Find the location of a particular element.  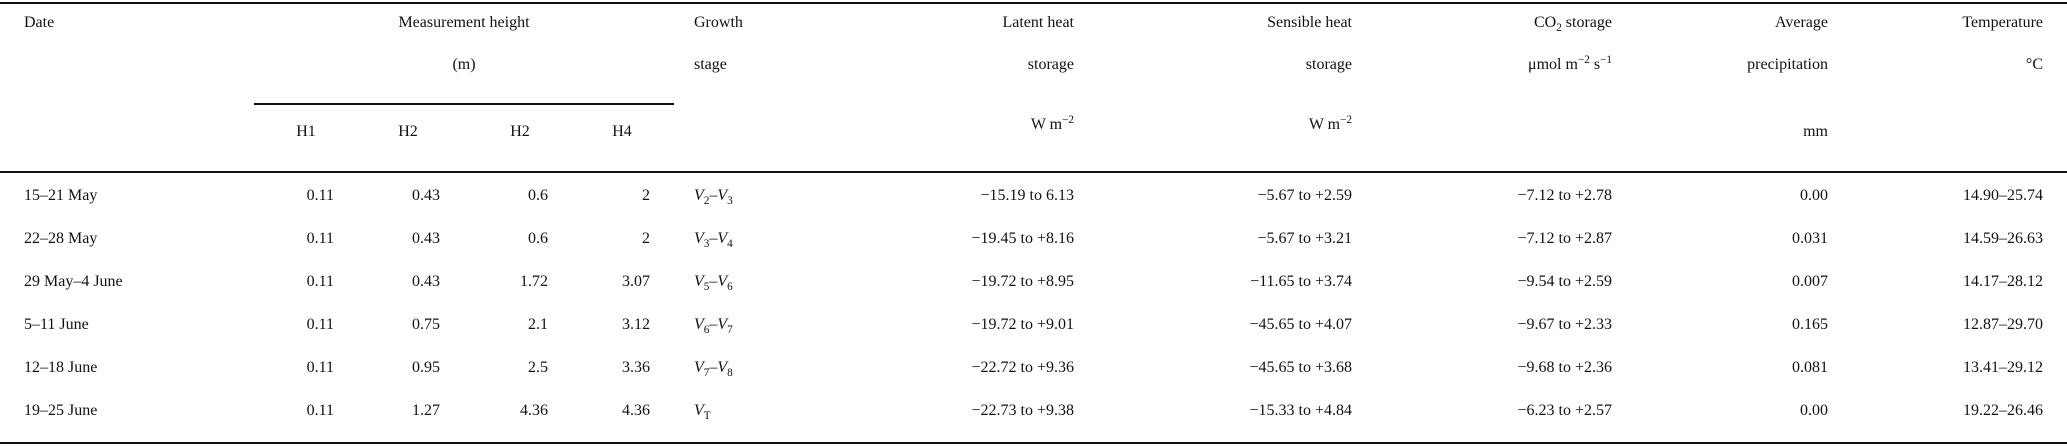

header-stage: stage is located at coordinates (710, 64).